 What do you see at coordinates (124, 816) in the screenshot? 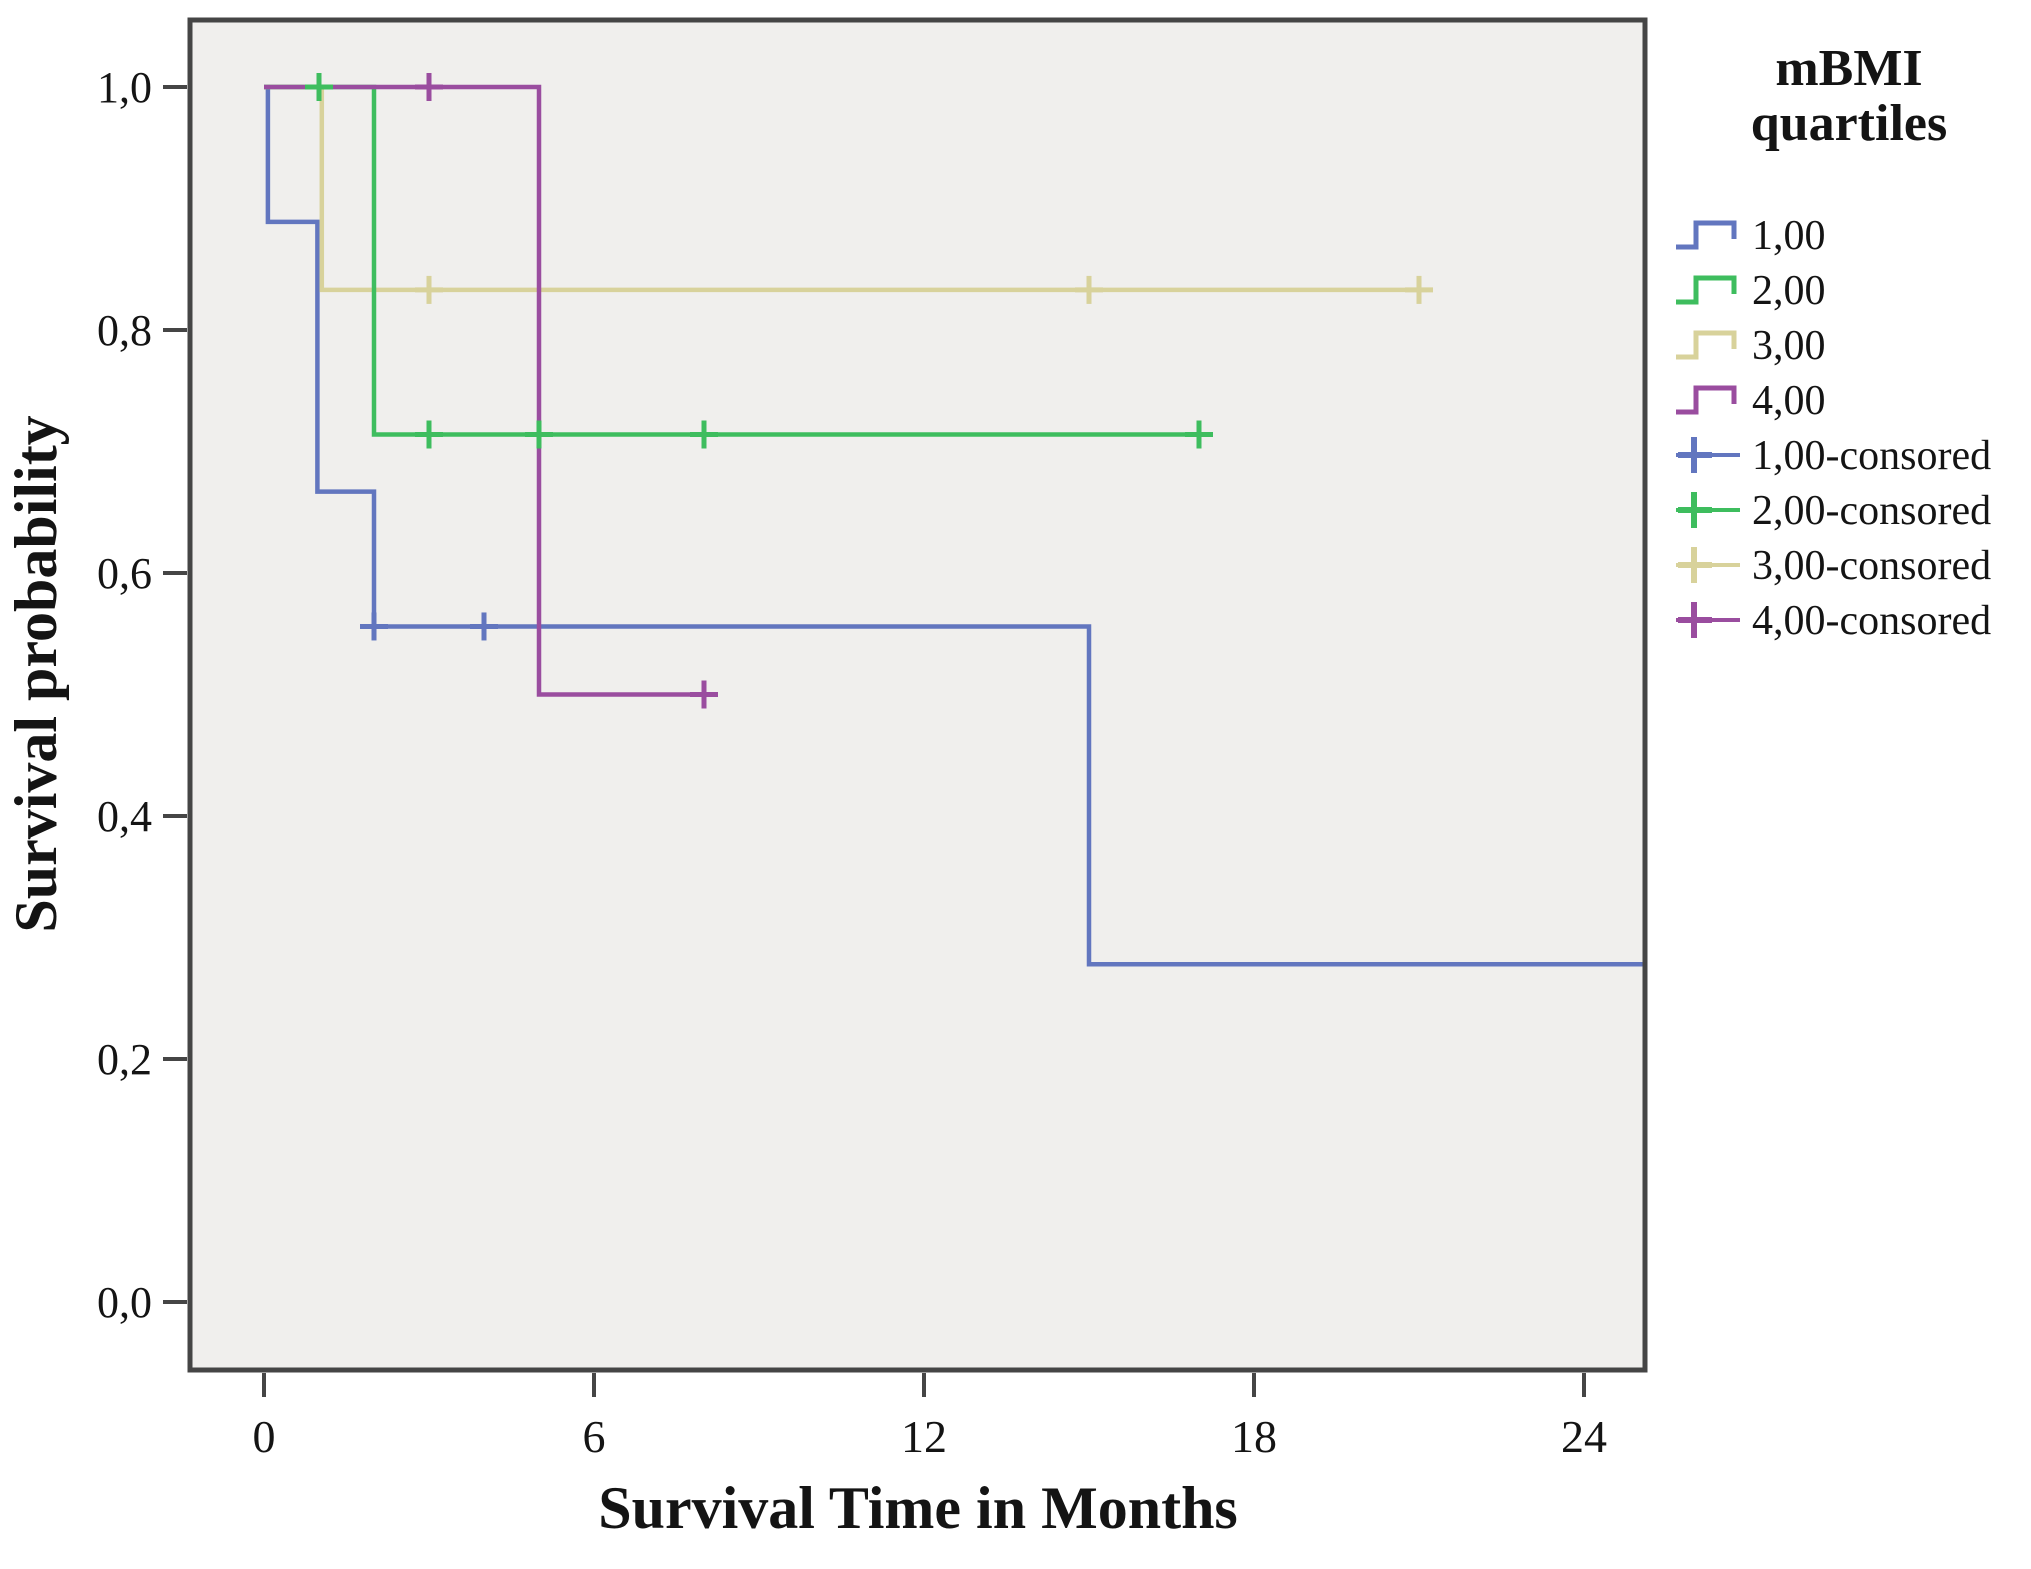
I see `y-tick-label: 0,4` at bounding box center [124, 816].